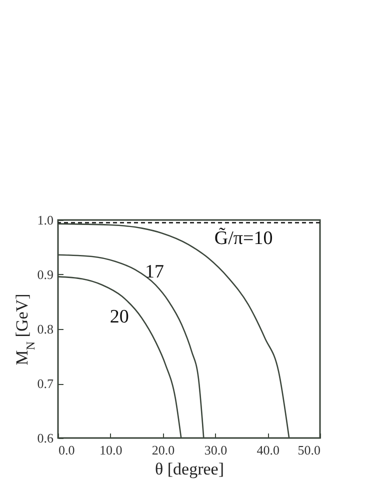 This screenshot has width=382, height=494. Describe the element at coordinates (163, 450) in the screenshot. I see `x-tick-label: 20.0` at that location.